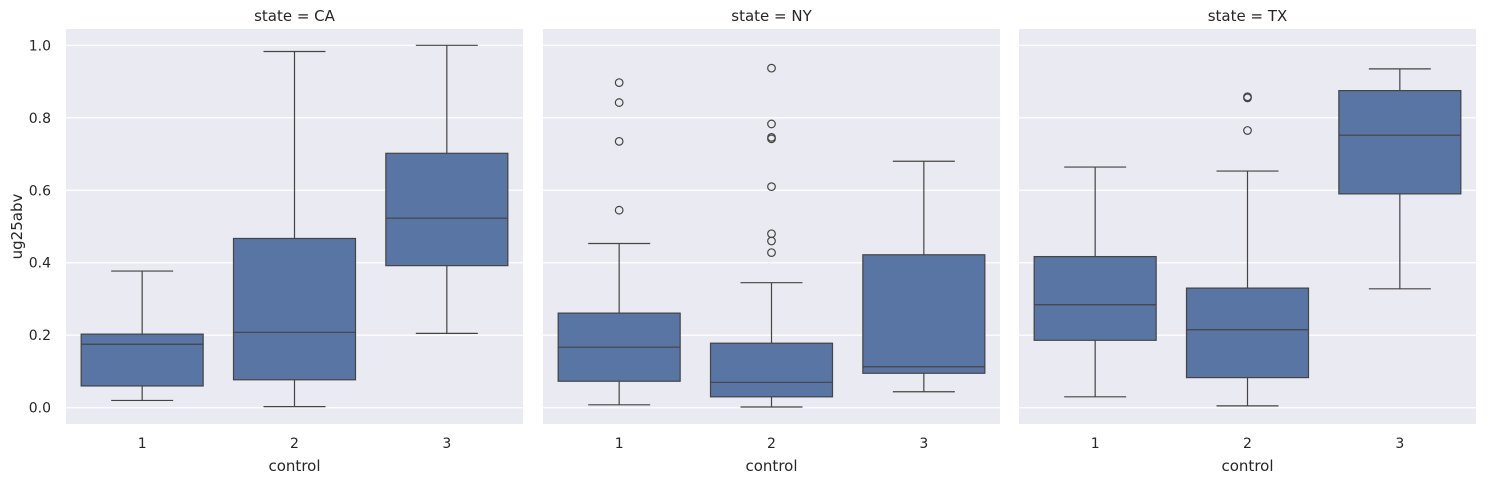 Image resolution: width=1505 pixels, height=483 pixels. What do you see at coordinates (40, 336) in the screenshot?
I see `y-tick-label: 0.2` at bounding box center [40, 336].